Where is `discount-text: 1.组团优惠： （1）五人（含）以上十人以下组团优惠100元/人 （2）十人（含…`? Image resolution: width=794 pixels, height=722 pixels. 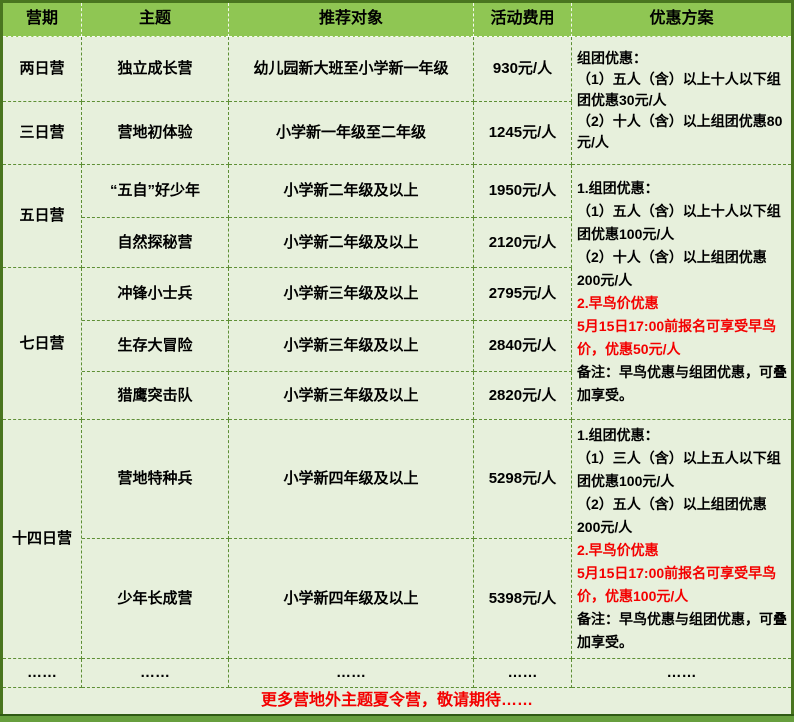
discount-text: 1.组团优惠： （1）五人（含）以上十人以下组团优惠100元/人 （2）十人（含… is located at coordinates (679, 234).